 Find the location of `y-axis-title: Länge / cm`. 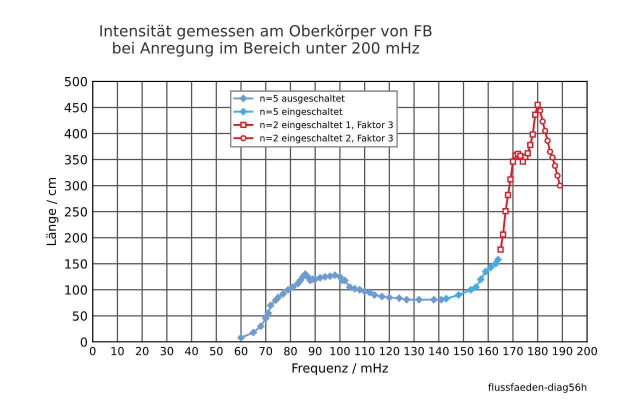

y-axis-title: Länge / cm is located at coordinates (52, 212).